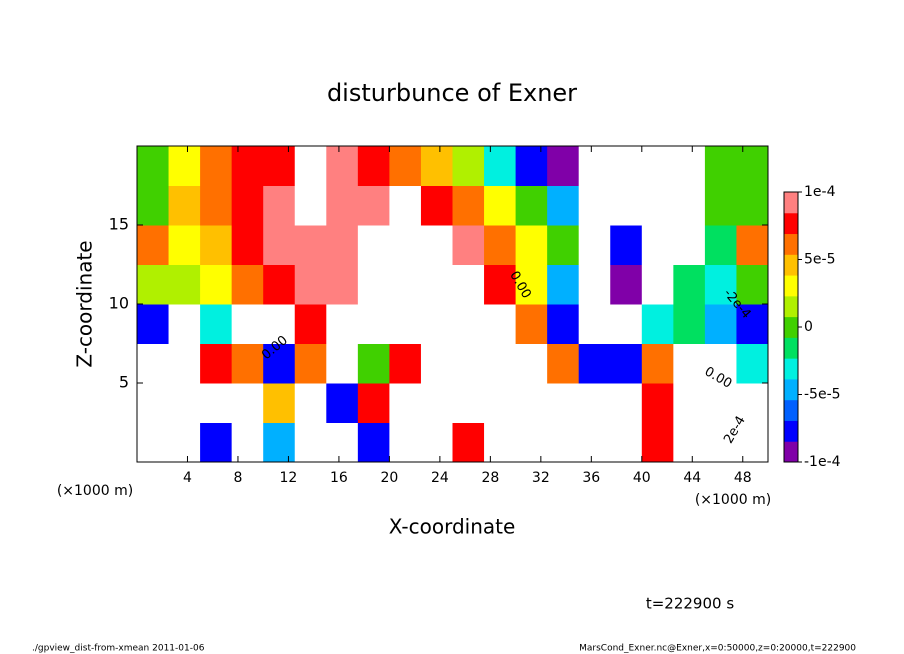 The height and width of the screenshot is (654, 904). I want to click on colorbar-tick-label: 5e-5, so click(819, 260).